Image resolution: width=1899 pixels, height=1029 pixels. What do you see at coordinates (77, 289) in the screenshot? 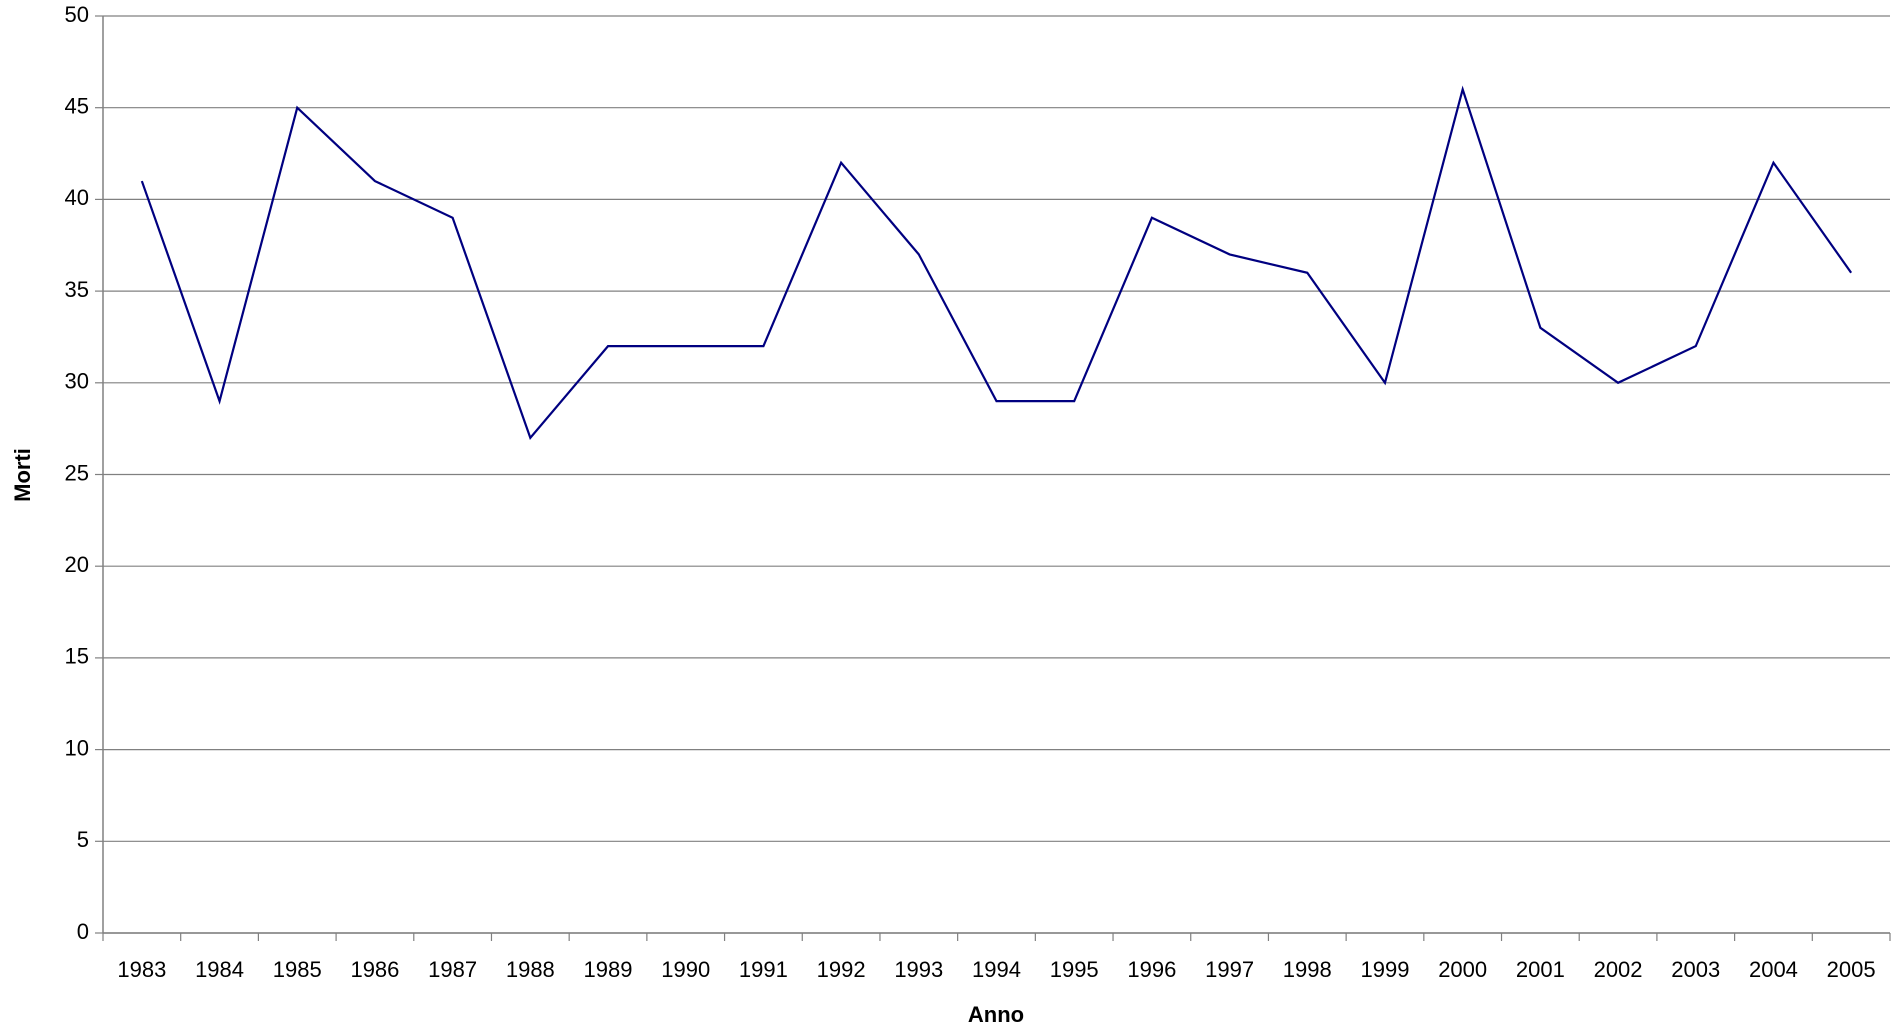
I see `y-tick-label: 35` at bounding box center [77, 289].